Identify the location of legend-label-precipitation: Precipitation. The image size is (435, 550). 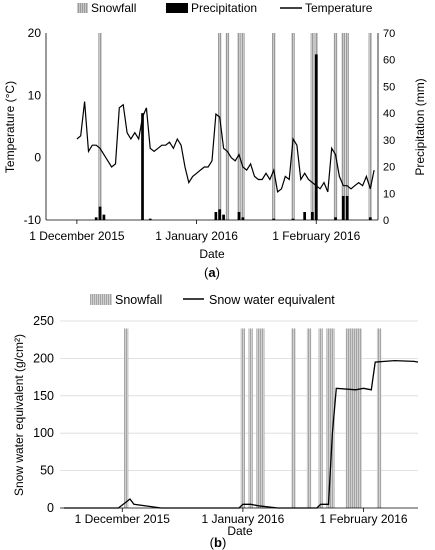
(224, 8).